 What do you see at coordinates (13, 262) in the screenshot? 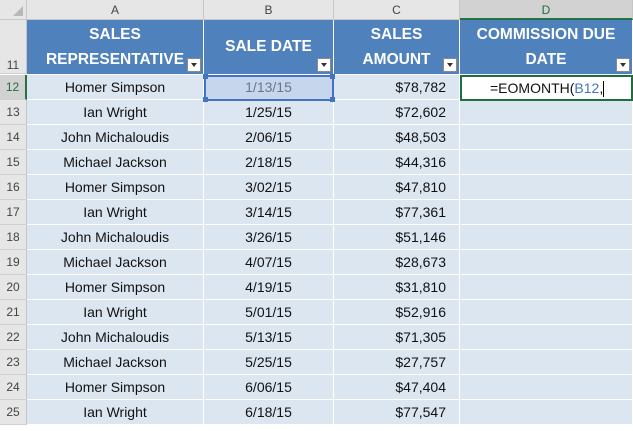
I see `row-header-19: 19` at bounding box center [13, 262].